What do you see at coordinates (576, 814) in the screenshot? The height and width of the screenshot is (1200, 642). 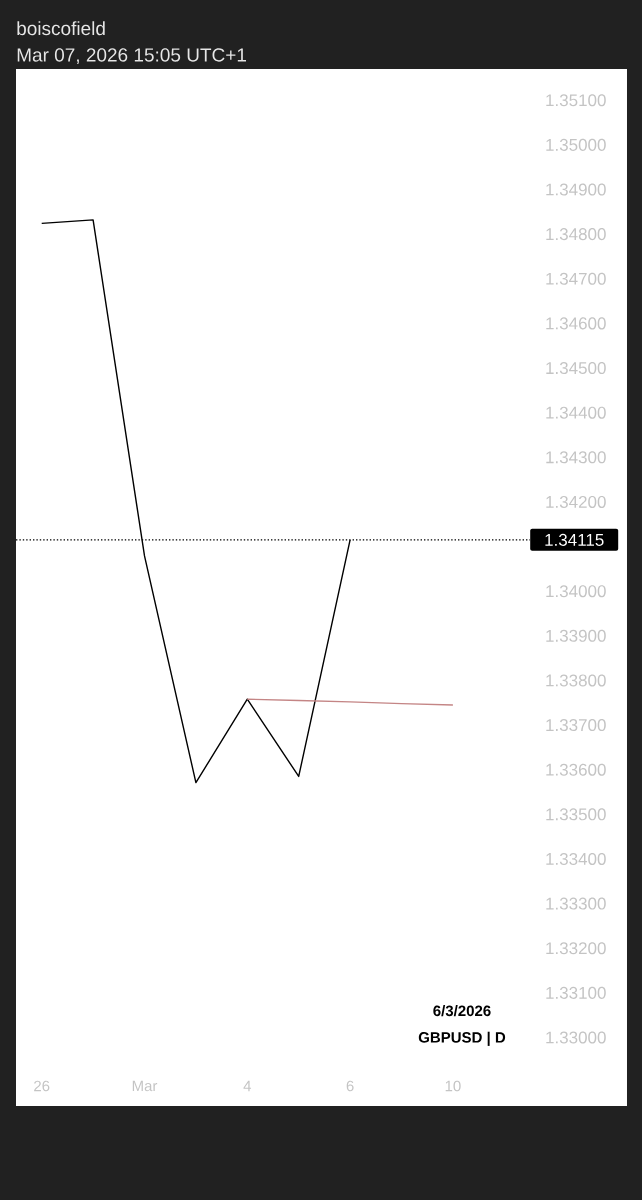 I see `y-tick-label: 1.33500` at bounding box center [576, 814].